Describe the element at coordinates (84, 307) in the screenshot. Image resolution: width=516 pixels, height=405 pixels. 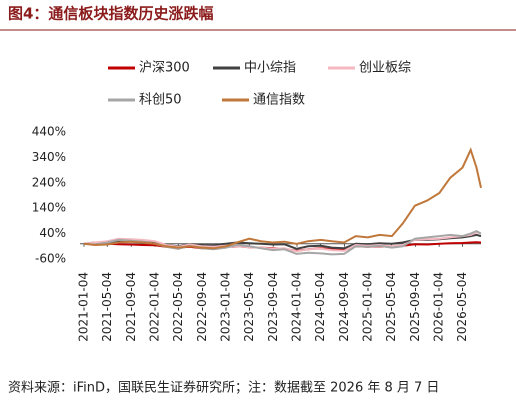
I see `x-tick-label: 2021-01-04` at that location.